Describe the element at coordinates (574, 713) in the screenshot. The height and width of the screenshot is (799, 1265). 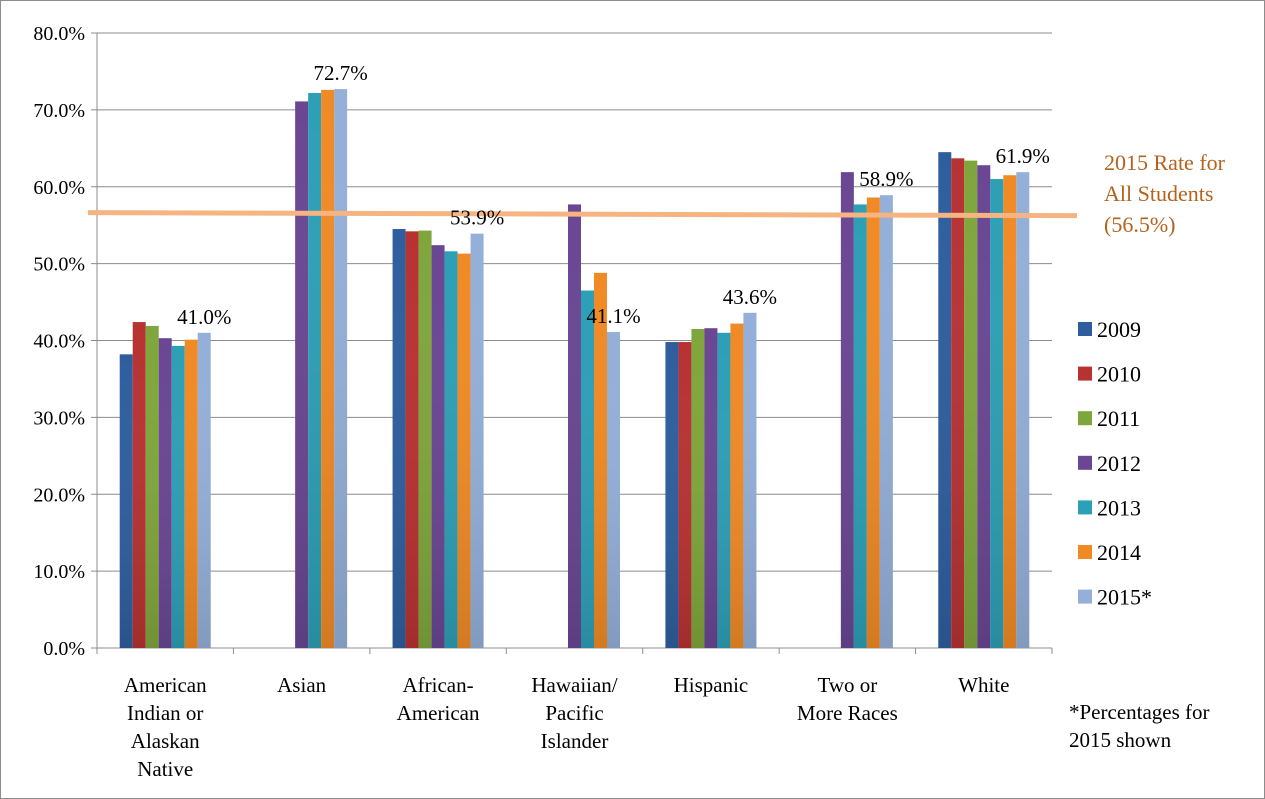
I see `category-label: Pacific` at that location.